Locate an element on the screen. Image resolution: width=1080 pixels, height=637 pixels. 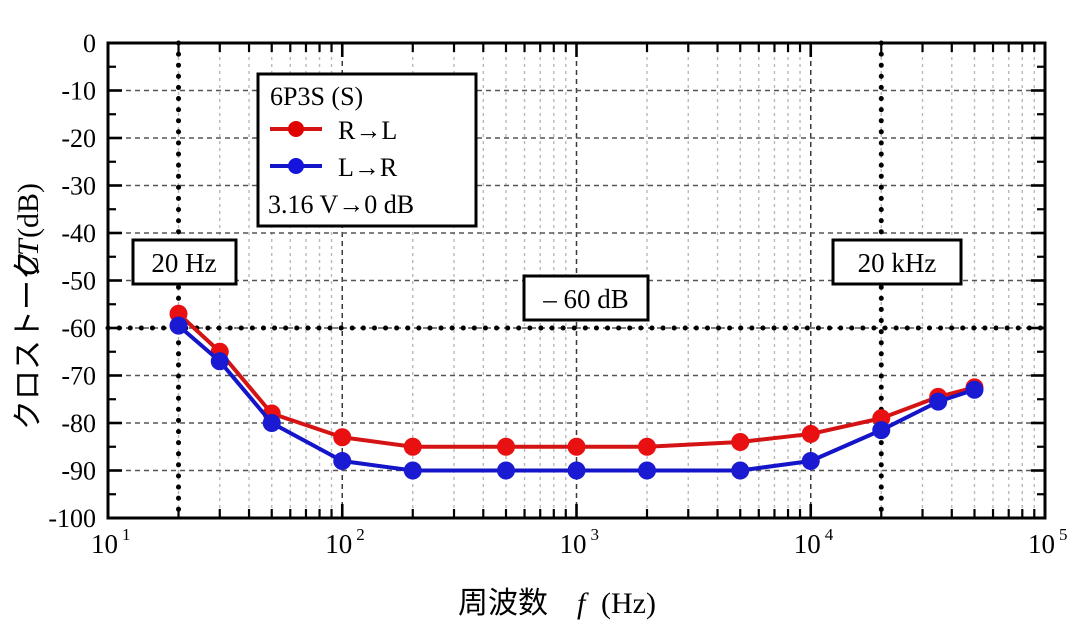
legend-box is located at coordinates (367, 150).